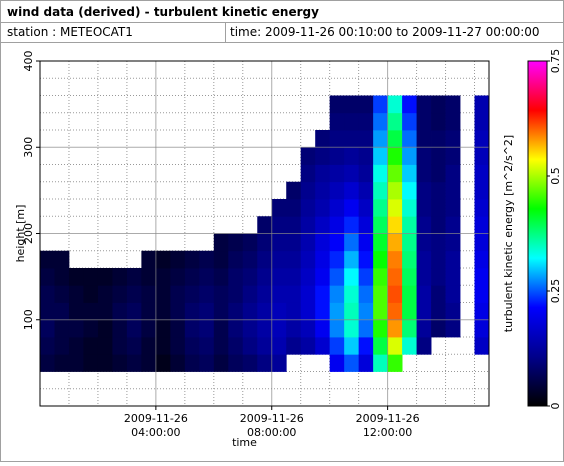 This screenshot has width=564, height=466. I want to click on colorbar-tick-label: 0.25, so click(555, 291).